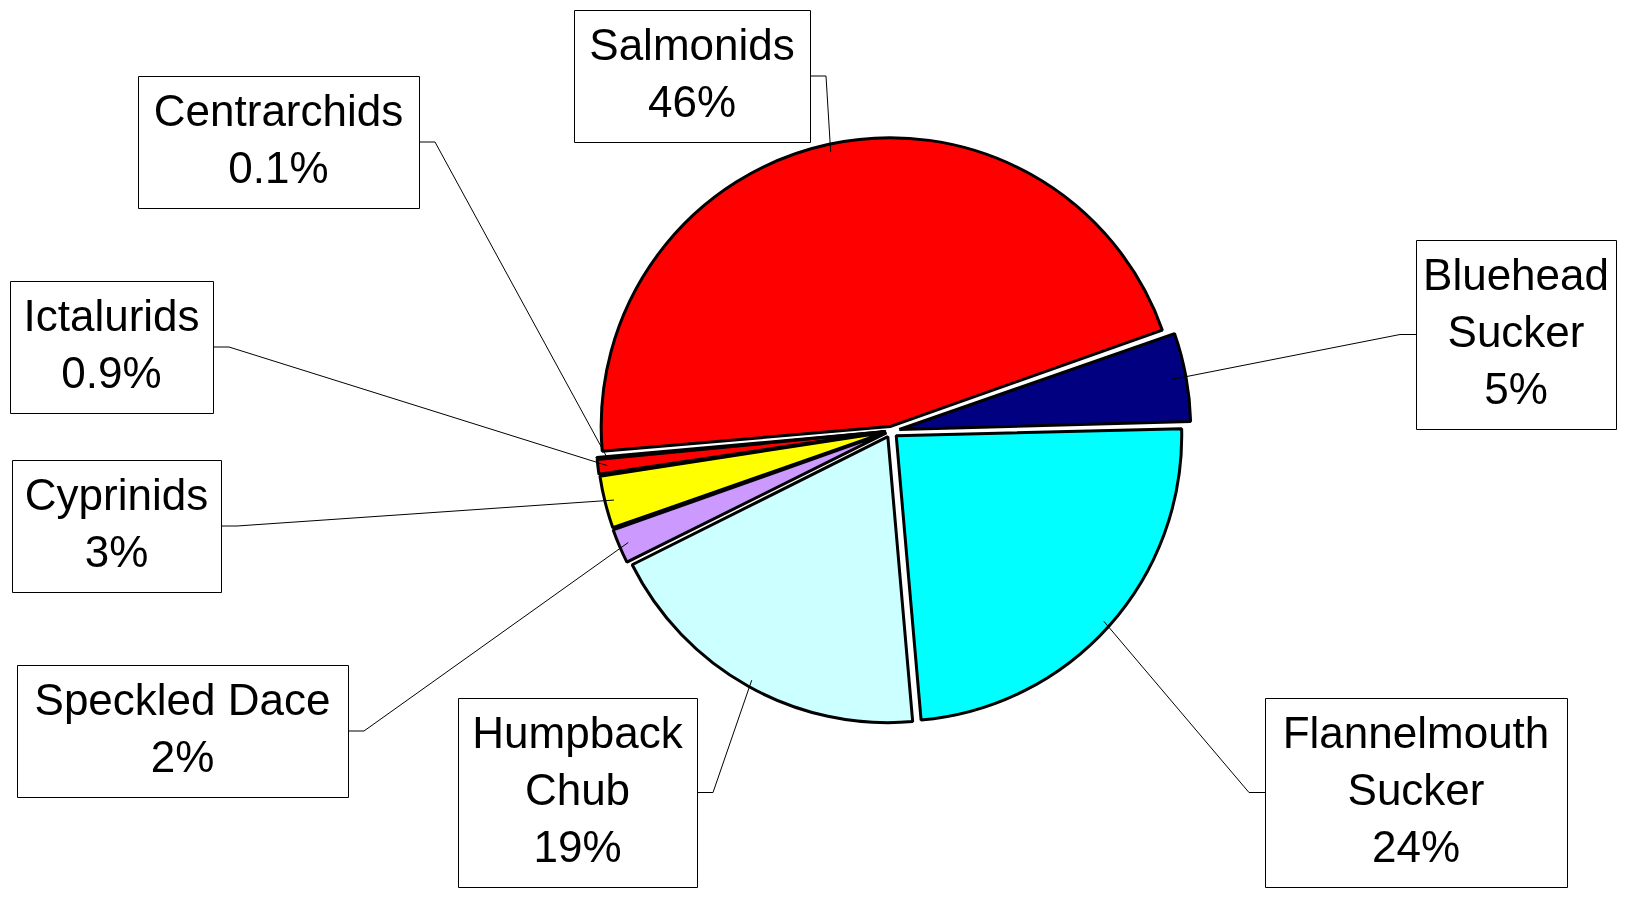 This screenshot has width=1628, height=897. I want to click on data-label: 5%, so click(1516, 388).